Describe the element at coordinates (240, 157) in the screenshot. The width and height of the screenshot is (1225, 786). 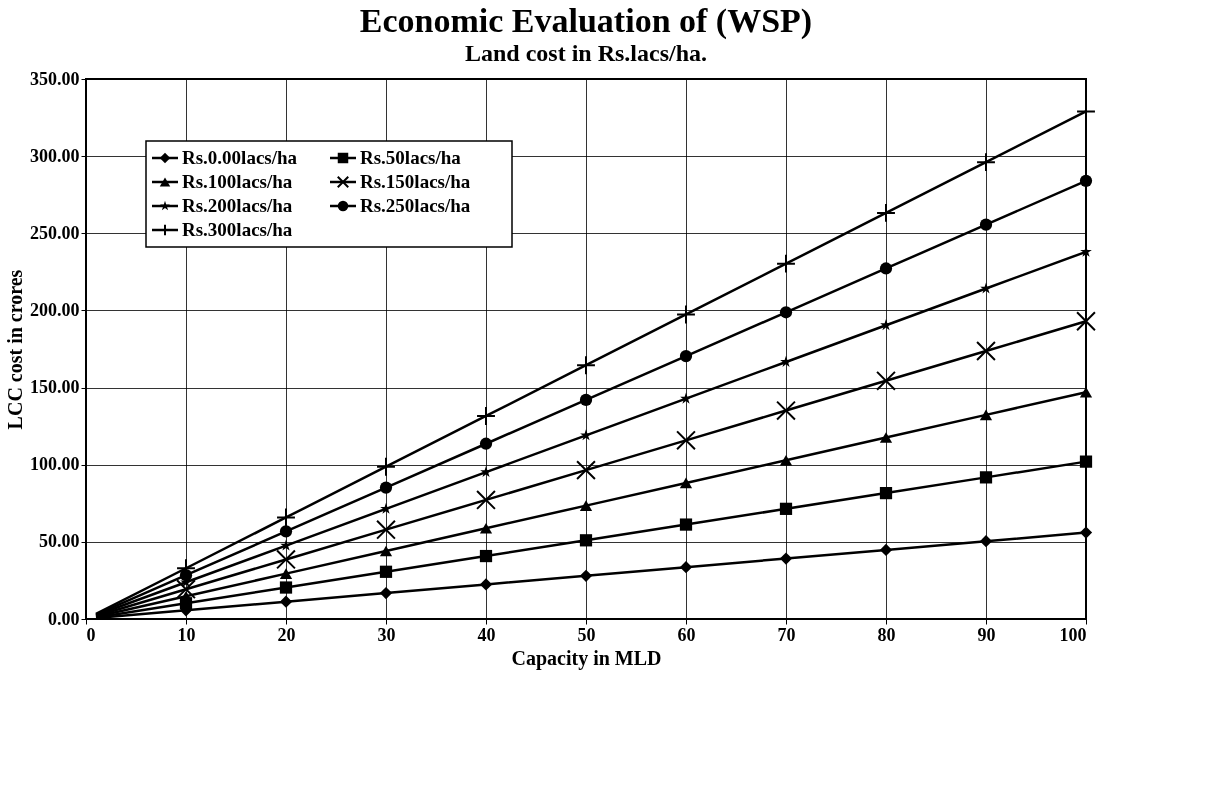
I see `legend-label: Rs.0.00lacs/ha` at that location.